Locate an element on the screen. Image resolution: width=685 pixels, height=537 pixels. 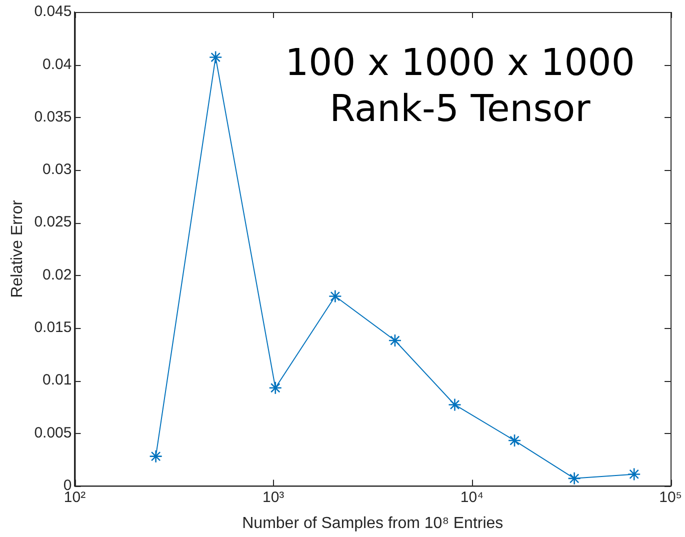
annotation: 100 x 1000 x 1000 Rank-5 Tensor is located at coordinates (460, 86).